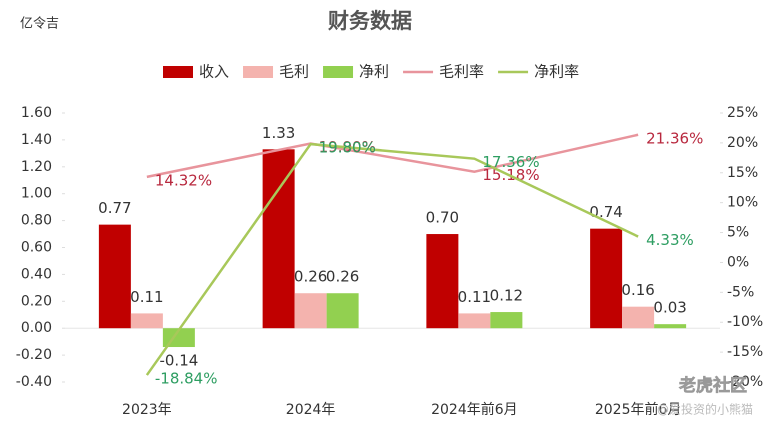  Describe the element at coordinates (705, 409) in the screenshot. I see `watermark: @爱投资的小熊猫` at that location.